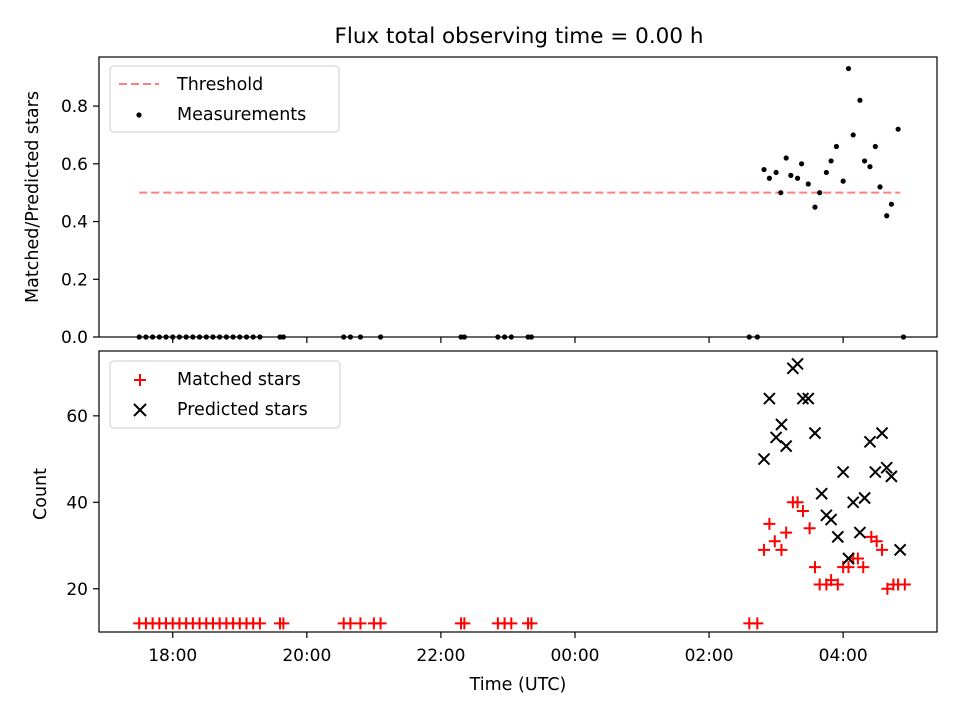 The image size is (960, 720). I want to click on bottom-y-tick-label: 20, so click(77, 590).